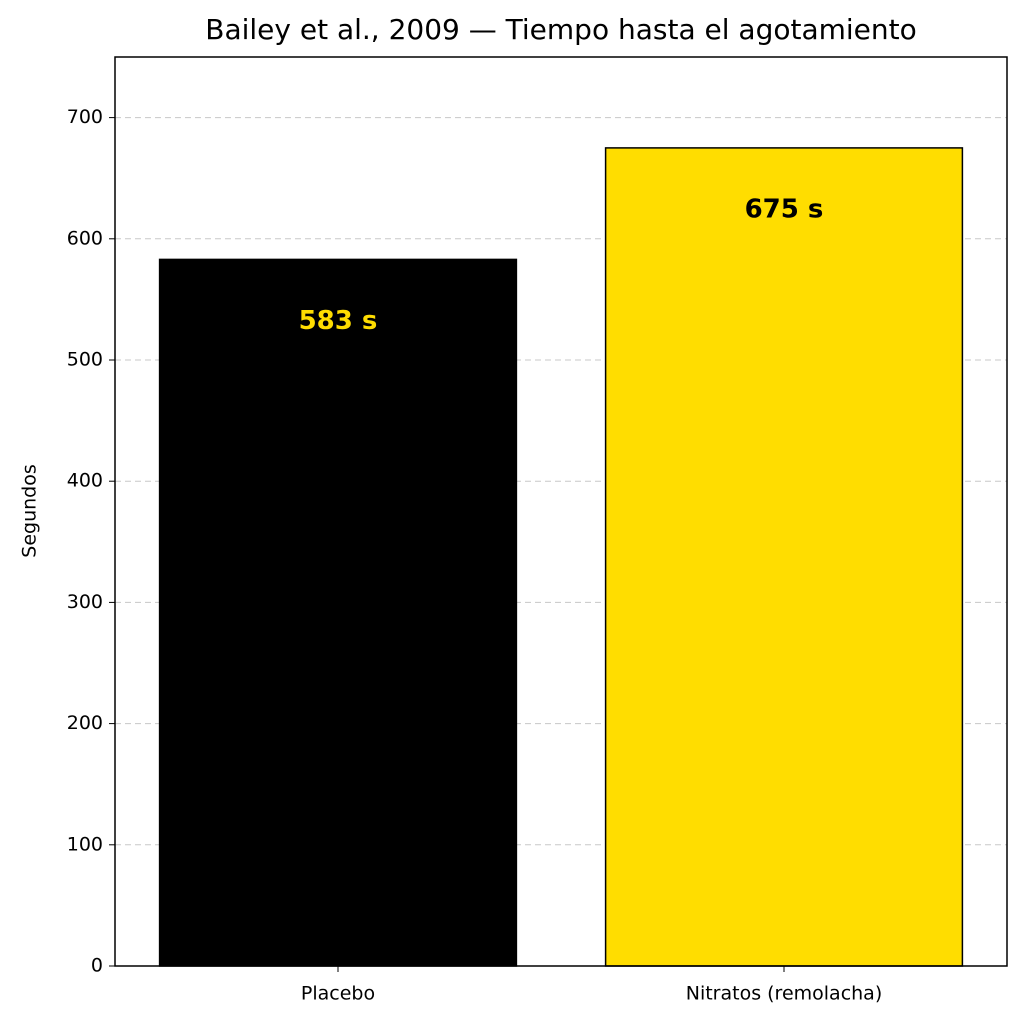 Image resolution: width=1024 pixels, height=1024 pixels. What do you see at coordinates (85, 723) in the screenshot?
I see `y-tick-label: 200` at bounding box center [85, 723].